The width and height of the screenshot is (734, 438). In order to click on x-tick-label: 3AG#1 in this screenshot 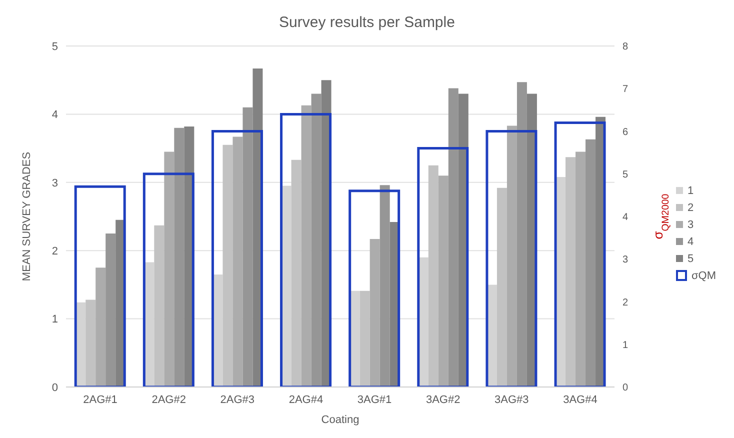, I will do `click(374, 400)`.